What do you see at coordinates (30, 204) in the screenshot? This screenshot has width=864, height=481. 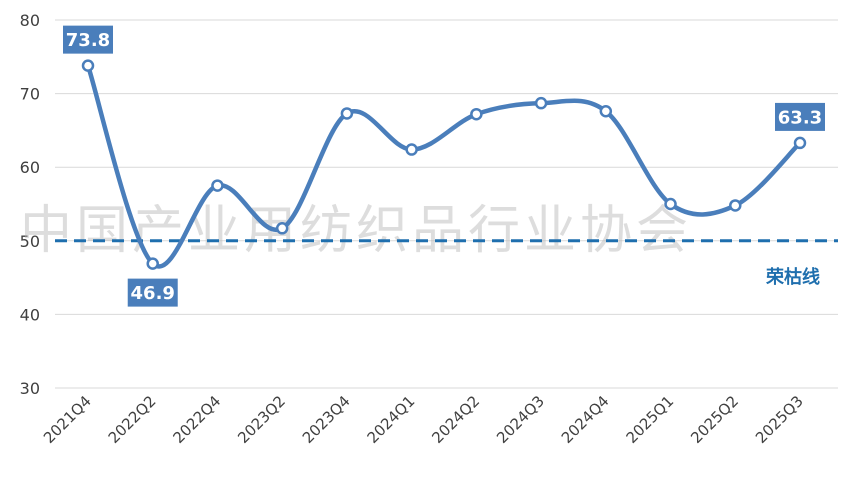 I see `y-axis-ticks: 30 40 50 60 70 80` at bounding box center [30, 204].